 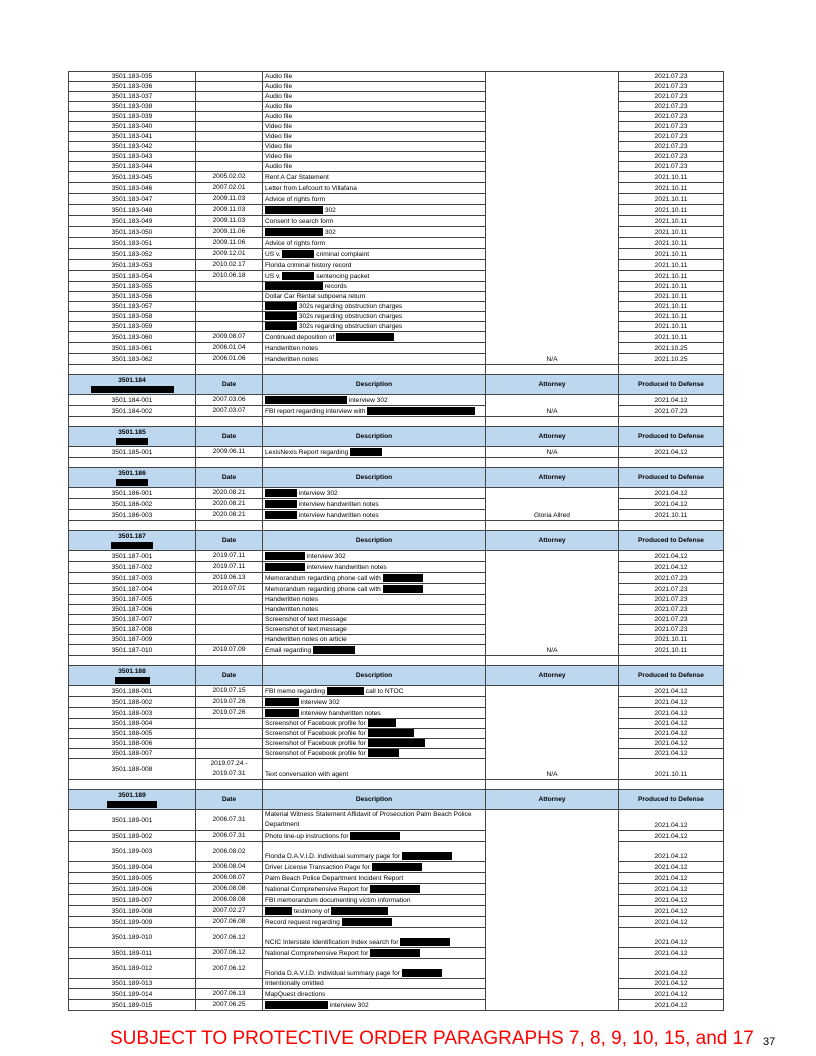 I want to click on description-cell: Handwritten notes on article, so click(x=374, y=639).